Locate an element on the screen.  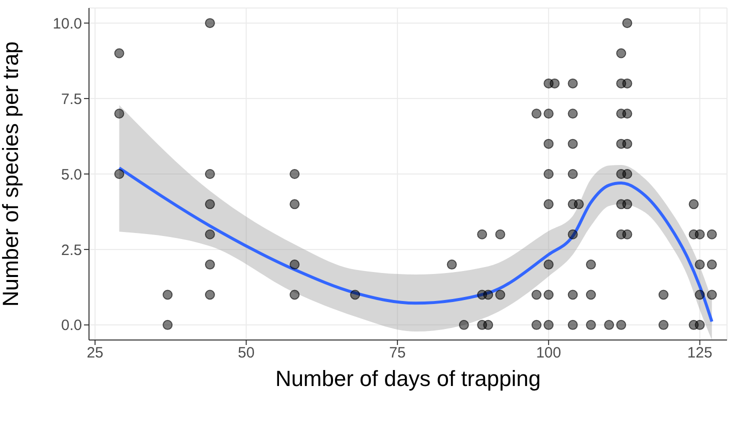
x-tick-label: 50 is located at coordinates (246, 353).